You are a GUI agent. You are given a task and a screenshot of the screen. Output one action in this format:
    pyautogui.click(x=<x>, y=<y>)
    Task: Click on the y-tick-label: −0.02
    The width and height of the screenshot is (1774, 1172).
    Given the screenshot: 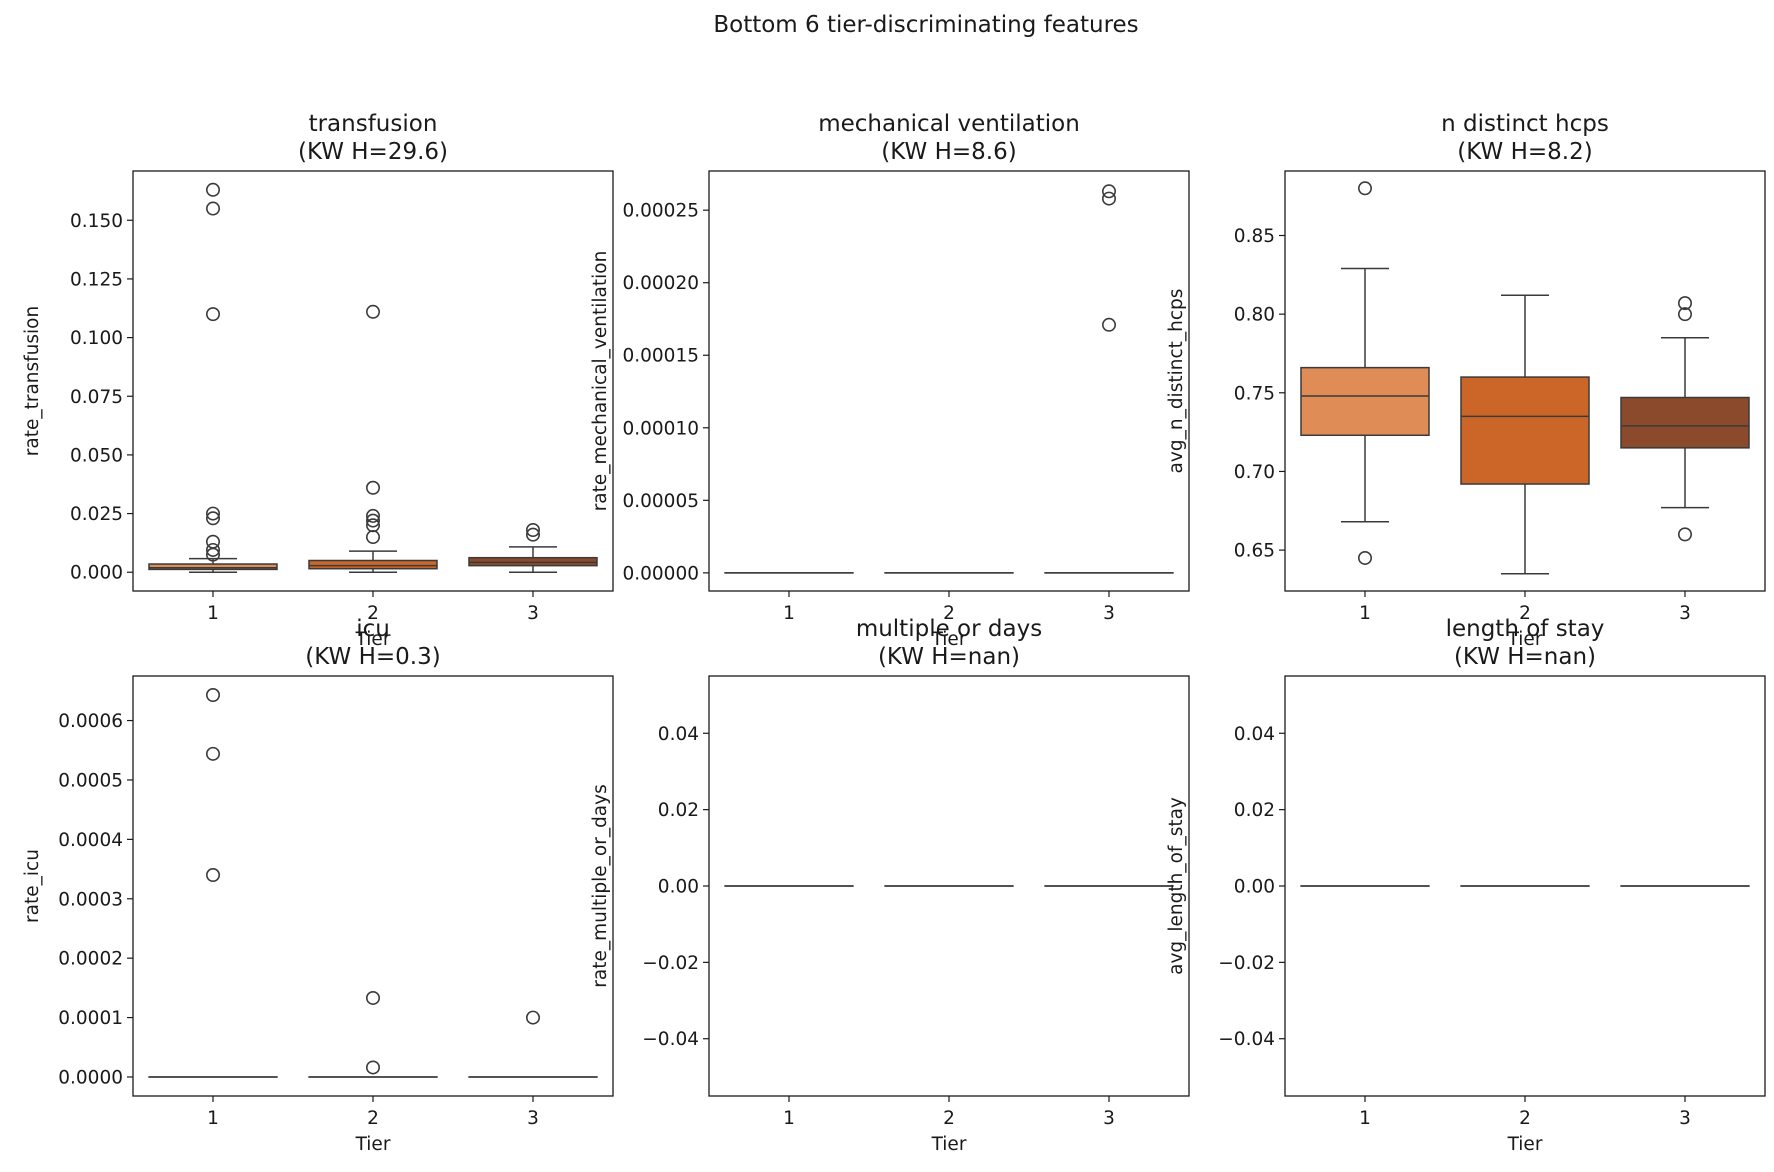 What is the action you would take?
    pyautogui.click(x=1246, y=963)
    